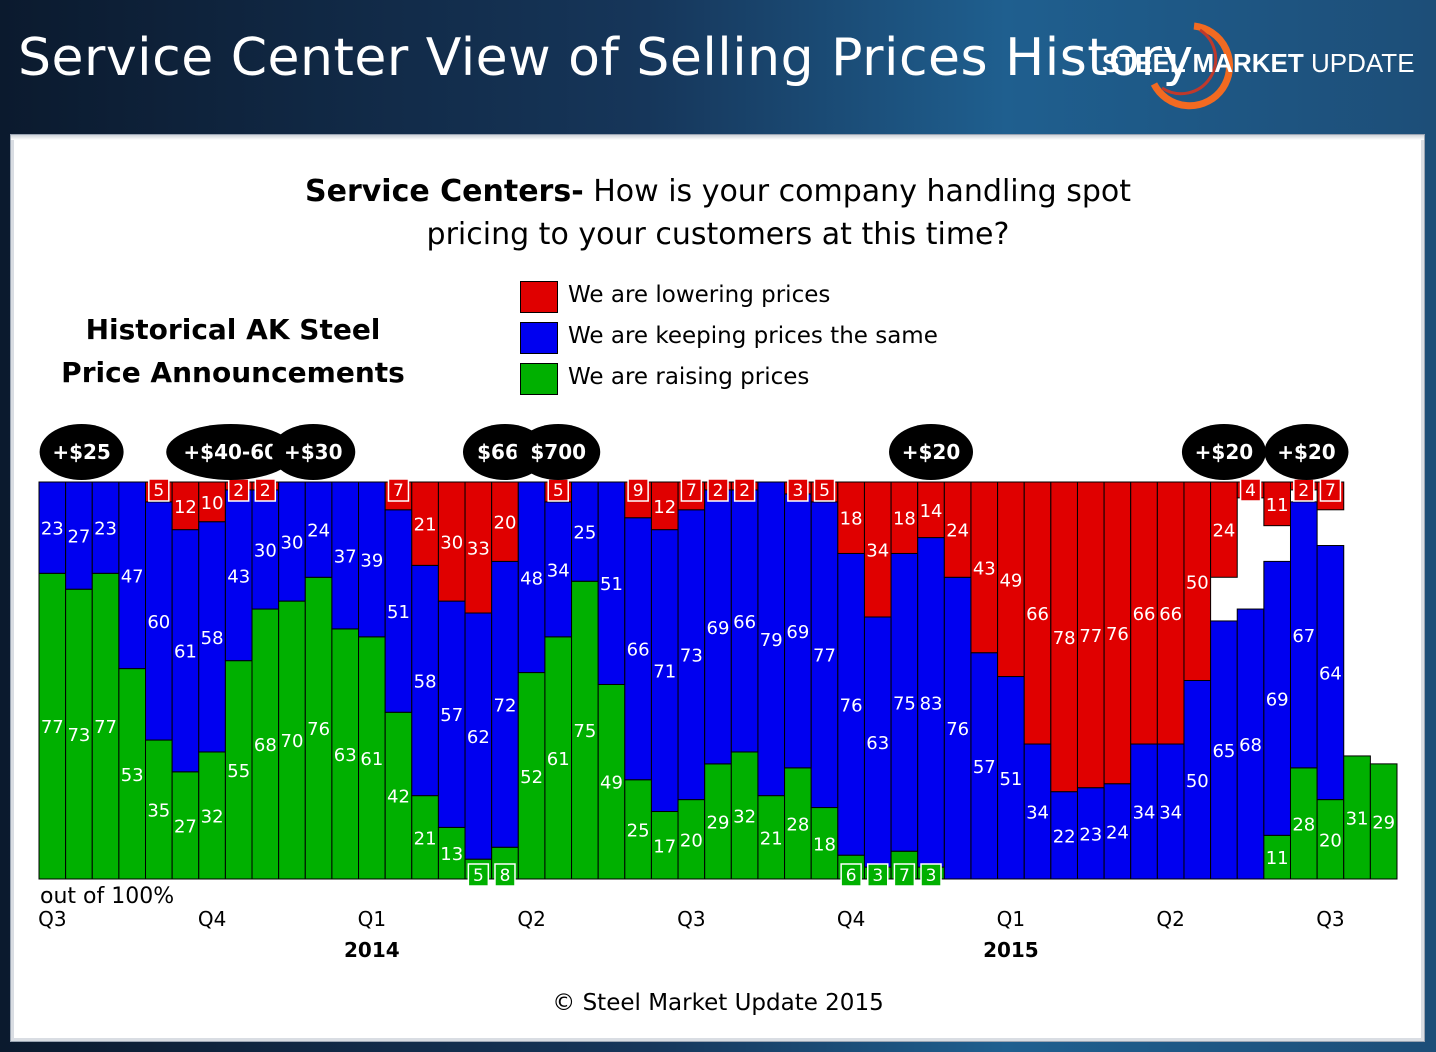 The image size is (1436, 1052). I want to click on data-label-lower: 77, so click(1090, 636).